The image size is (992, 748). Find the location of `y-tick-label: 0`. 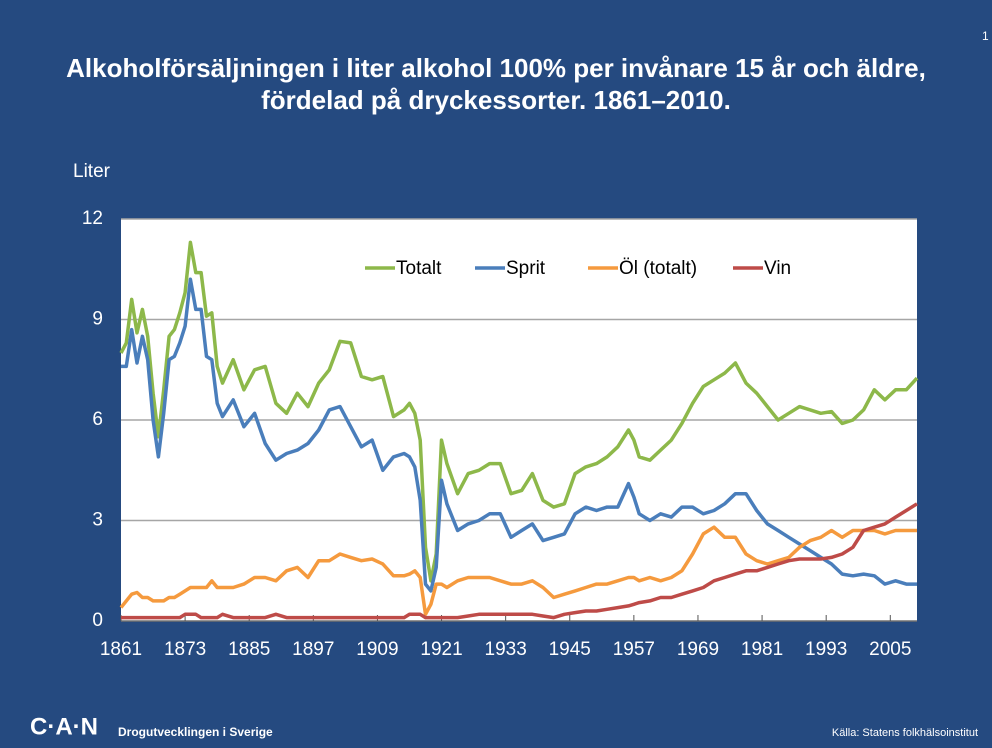

y-tick-label: 0 is located at coordinates (97, 620).